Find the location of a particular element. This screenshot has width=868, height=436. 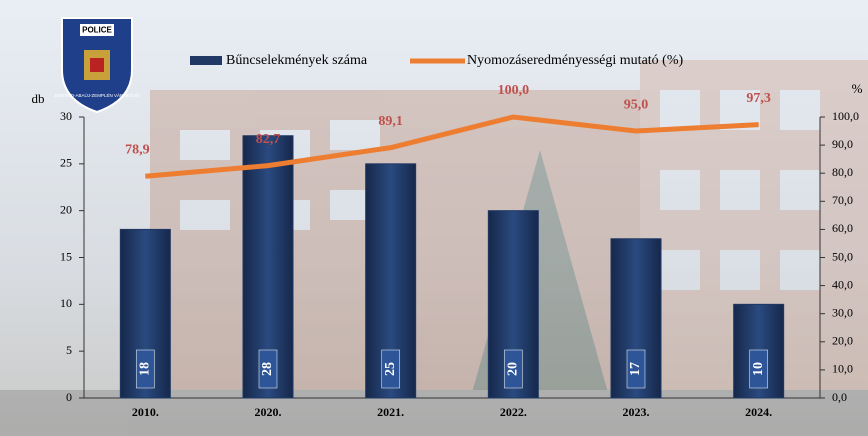

line-value-label: 78,9 is located at coordinates (137, 150).